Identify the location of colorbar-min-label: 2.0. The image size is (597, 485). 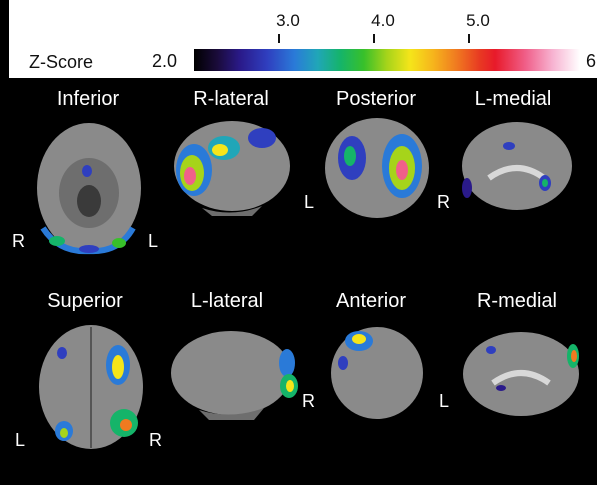
(165, 61).